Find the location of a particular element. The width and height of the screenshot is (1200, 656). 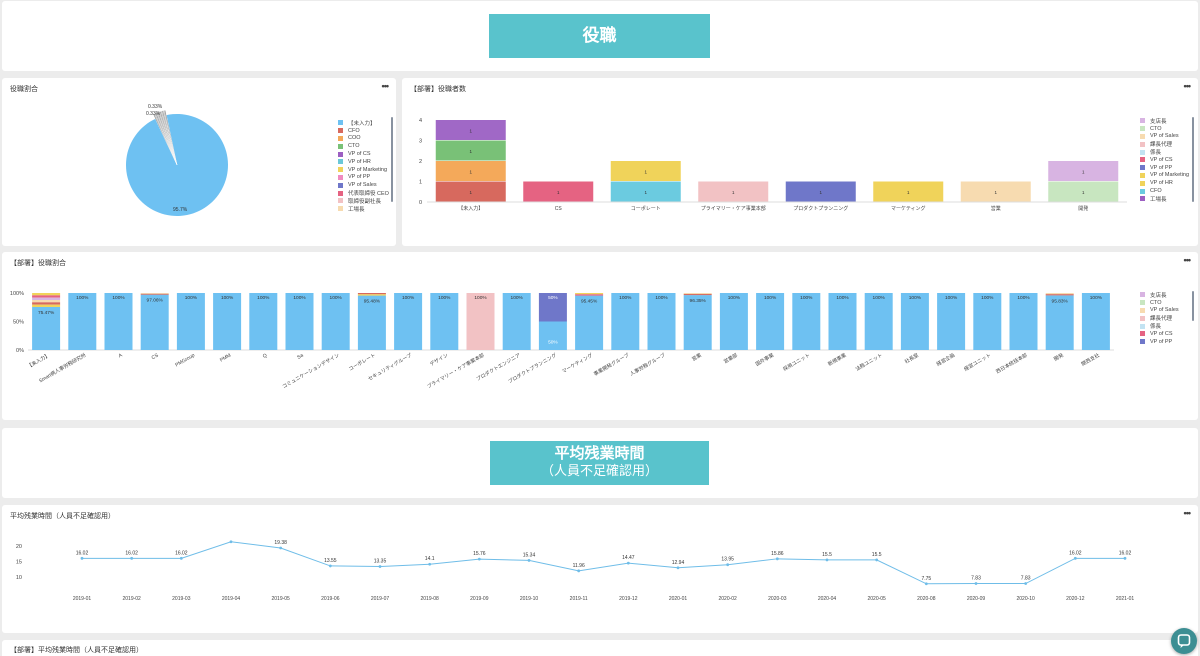

legend-item: 【未入力】 is located at coordinates (363, 123).